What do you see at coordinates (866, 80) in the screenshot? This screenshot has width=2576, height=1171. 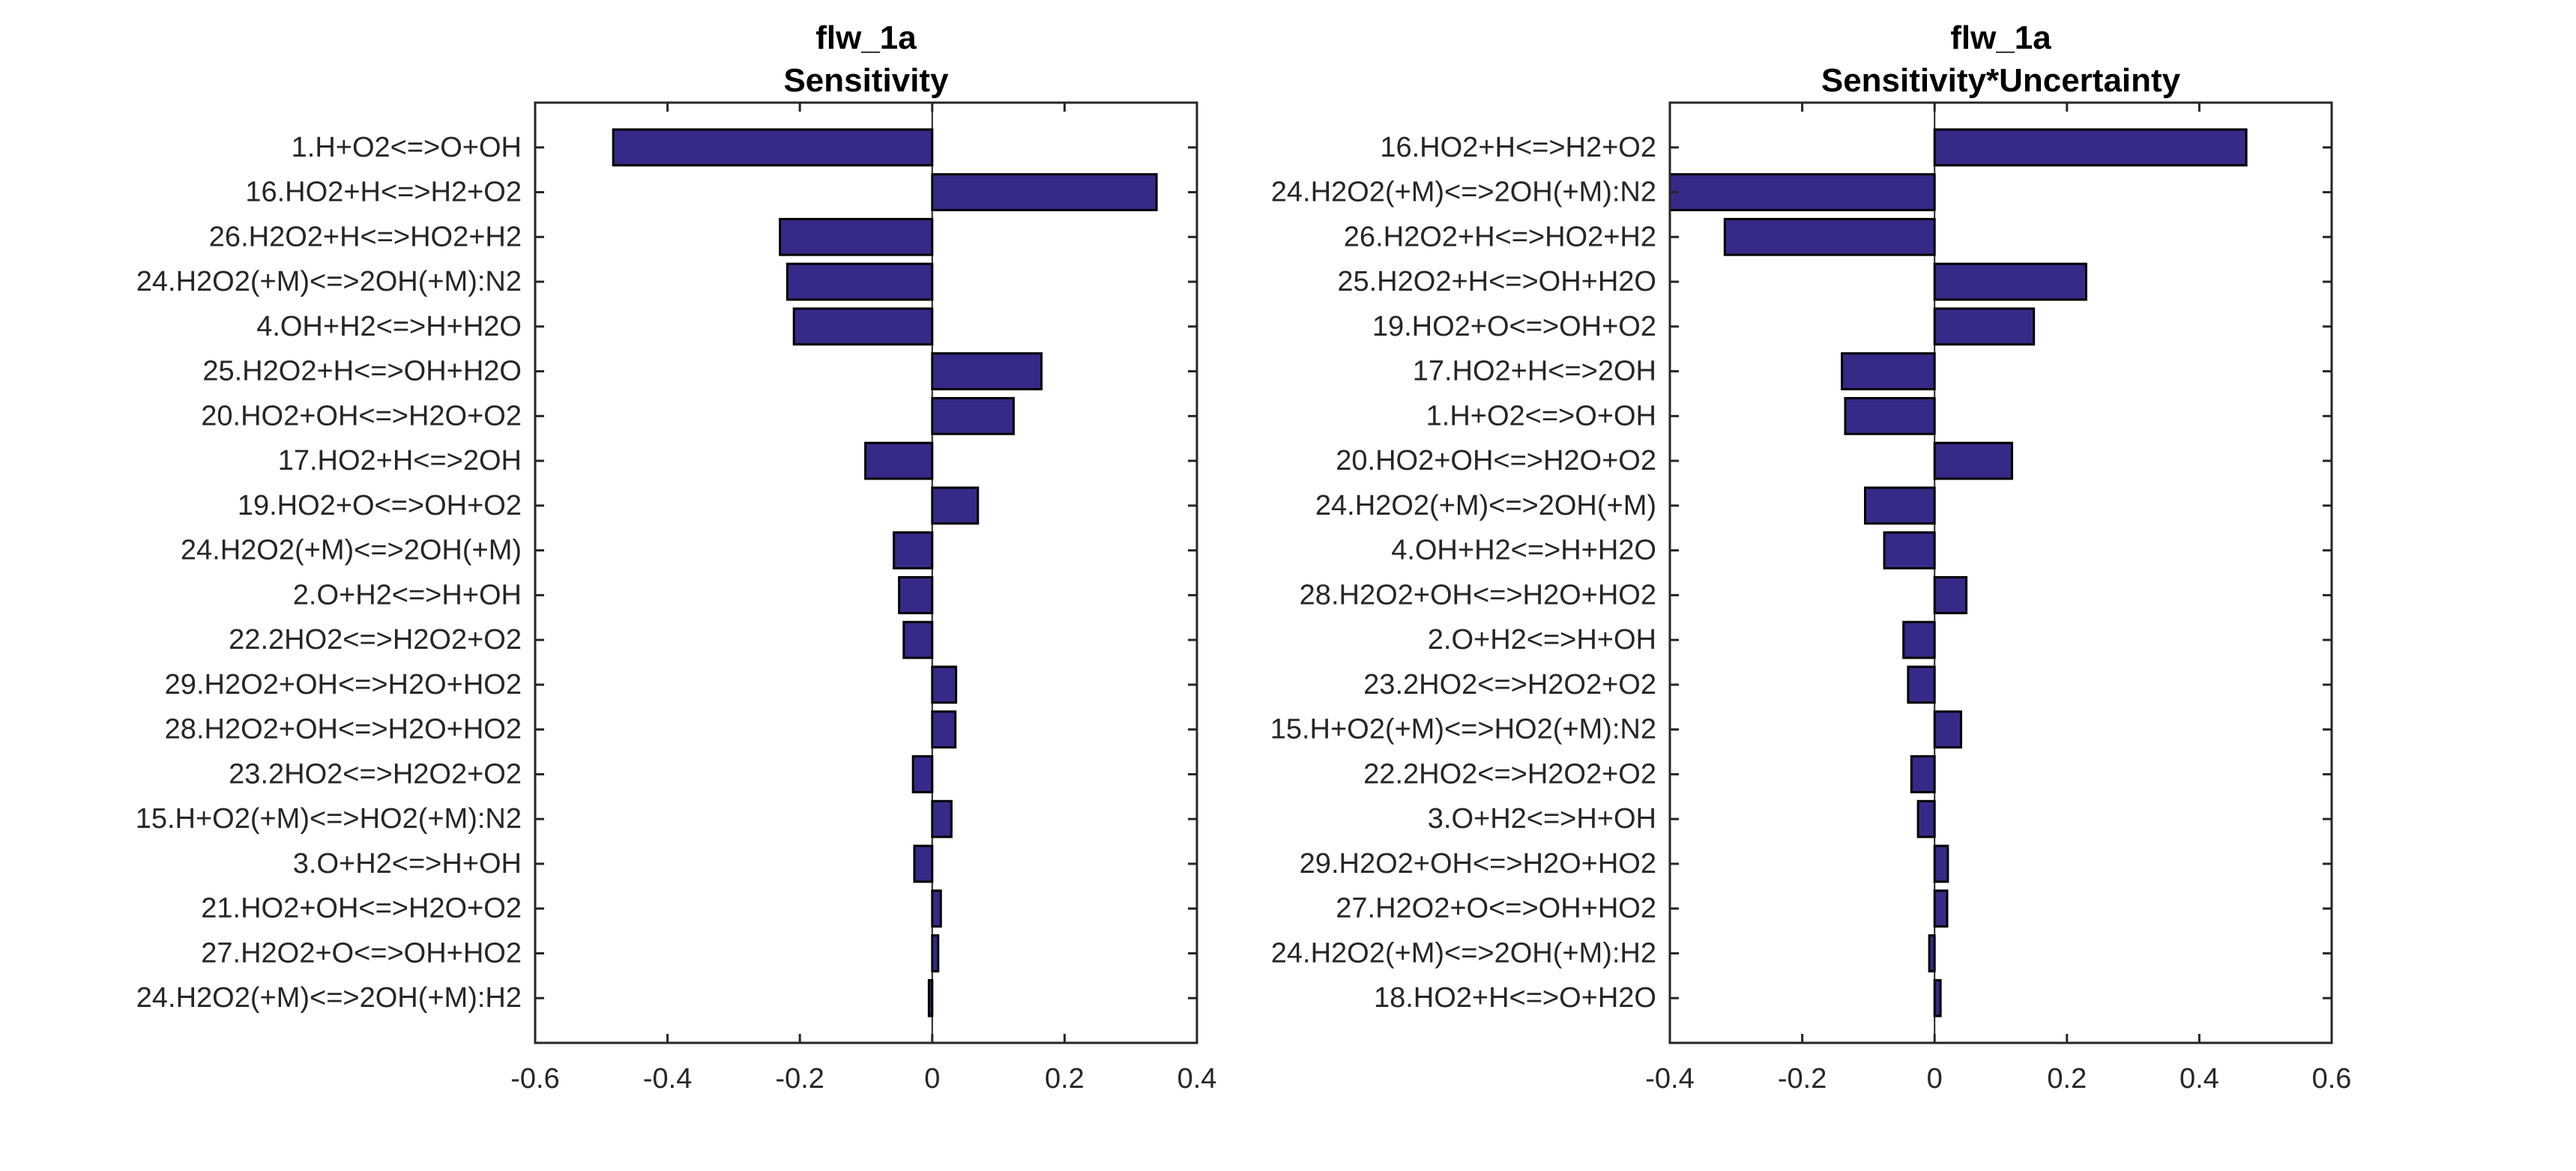 I see `chart-subtitle: Sensitivity` at bounding box center [866, 80].